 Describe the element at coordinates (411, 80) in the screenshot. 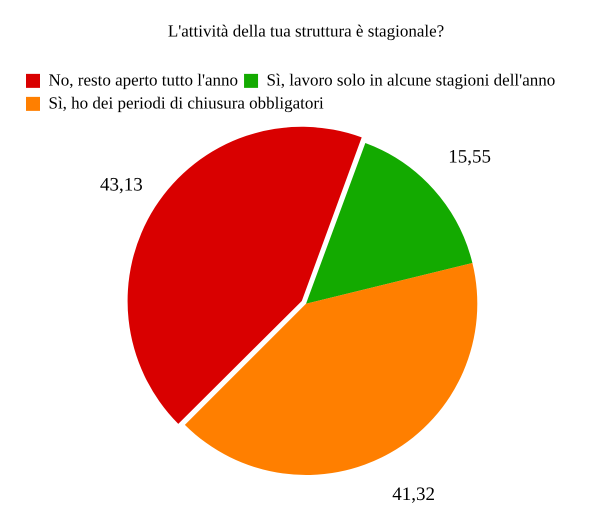

I see `legend-label: Sì, lavoro solo in alcune stagioni dell'anno` at that location.